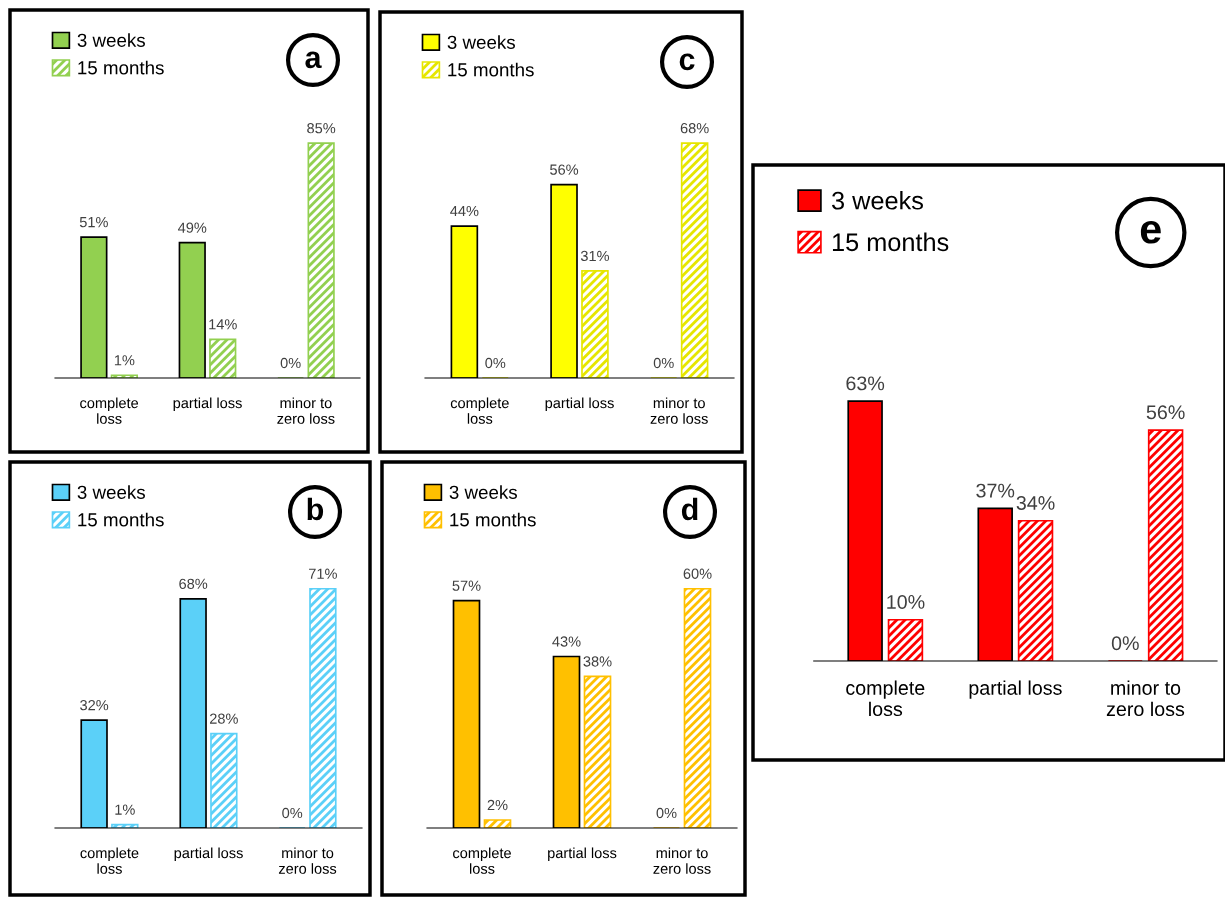 The height and width of the screenshot is (897, 1225). Describe the element at coordinates (223, 718) in the screenshot. I see `data-label: 28%` at that location.